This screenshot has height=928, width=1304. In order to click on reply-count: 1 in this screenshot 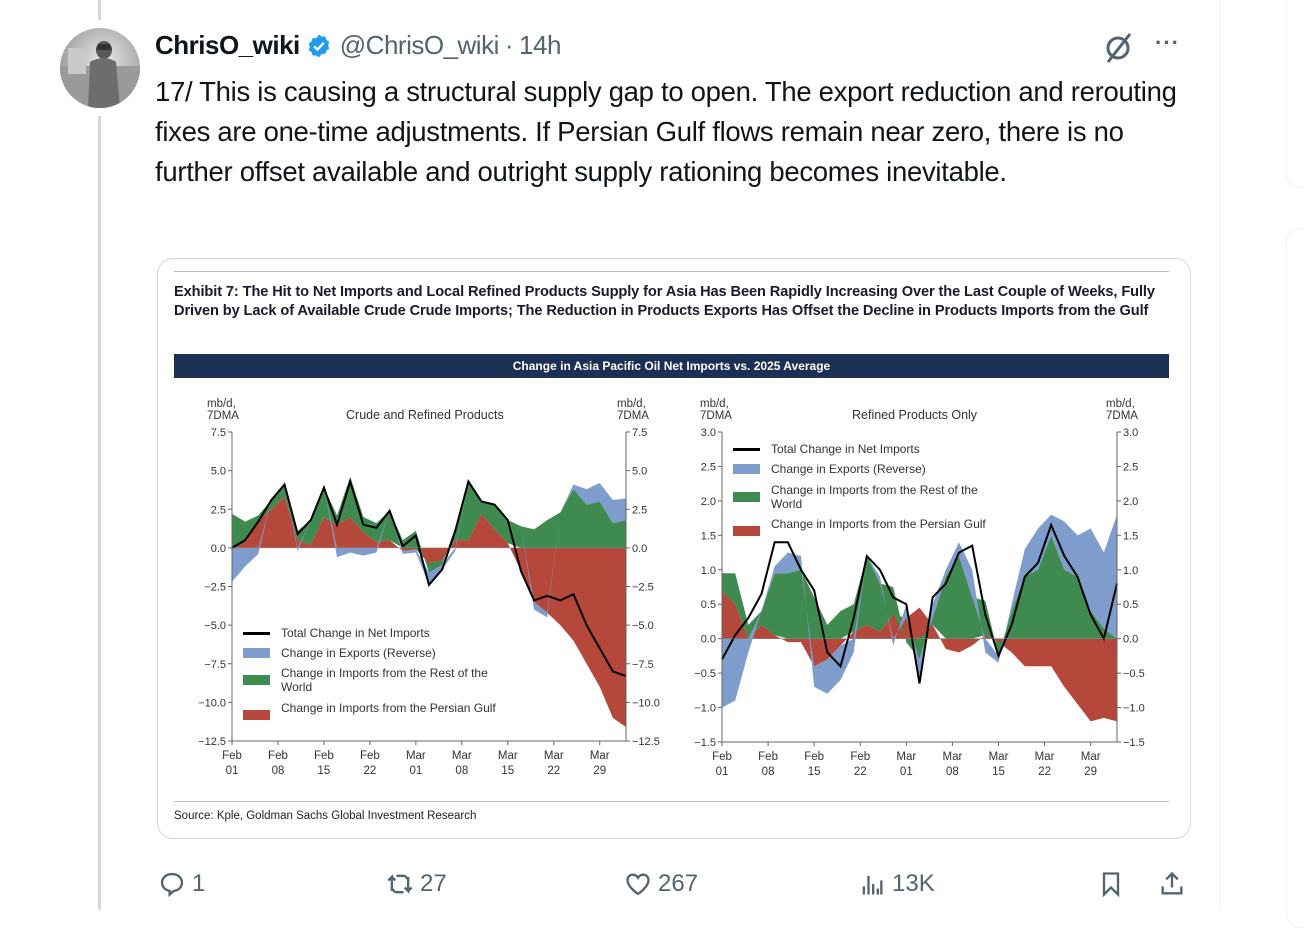, I will do `click(198, 884)`.